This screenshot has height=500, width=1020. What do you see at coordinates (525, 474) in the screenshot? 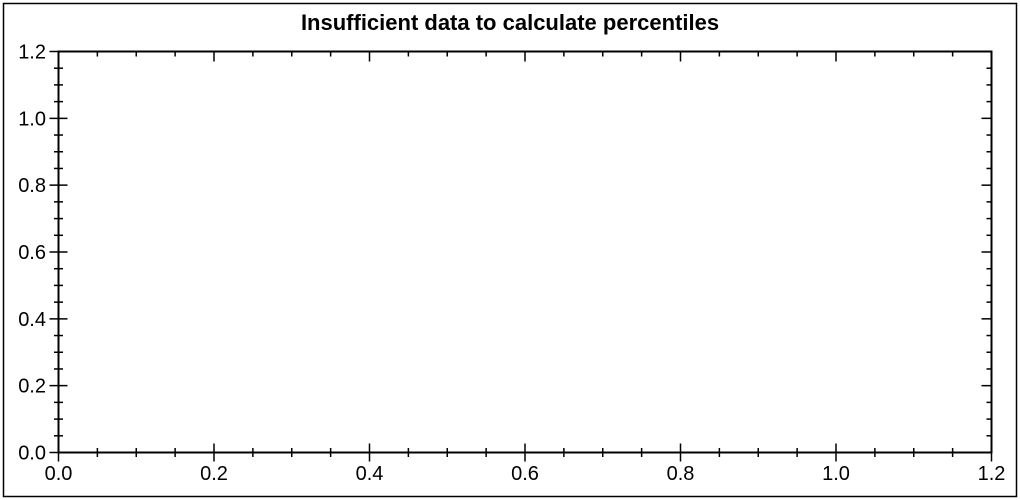
I see `x-axis-tick-label: 0.6` at bounding box center [525, 474].